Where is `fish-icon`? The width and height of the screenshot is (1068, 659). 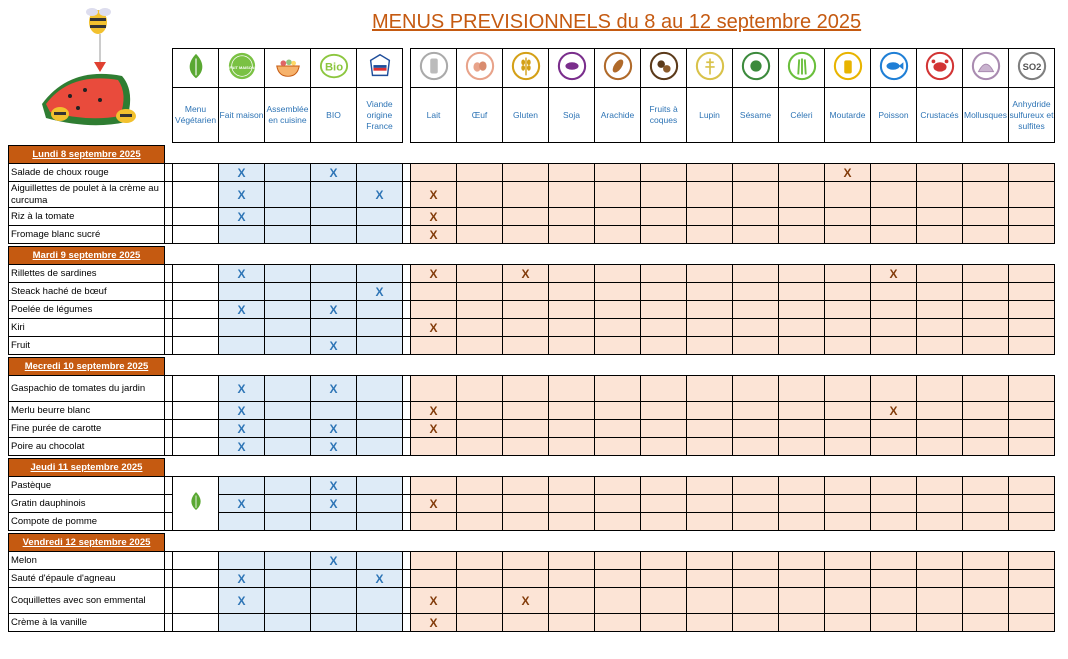
fish-icon is located at coordinates (893, 65).